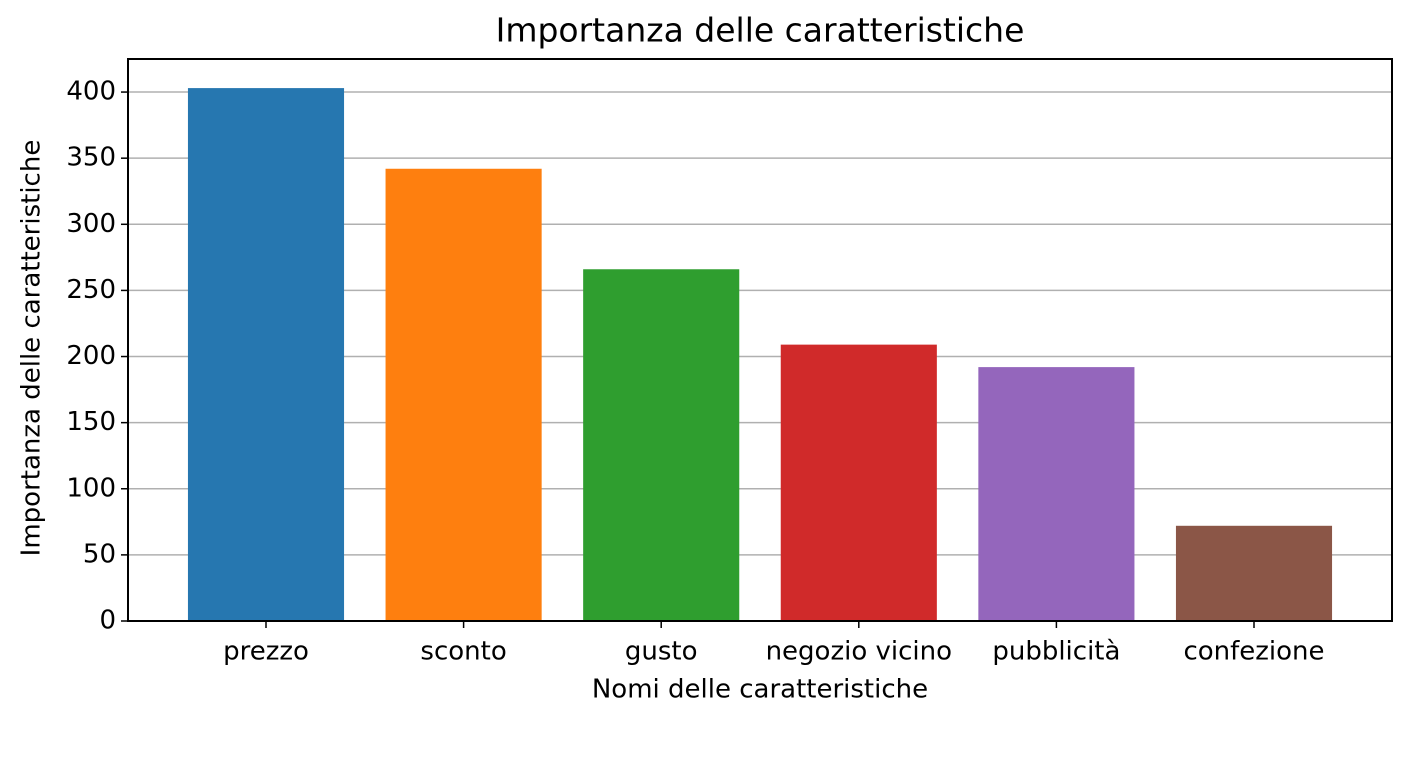  Describe the element at coordinates (859, 652) in the screenshot. I see `x-tick-label: negozio vicino` at that location.